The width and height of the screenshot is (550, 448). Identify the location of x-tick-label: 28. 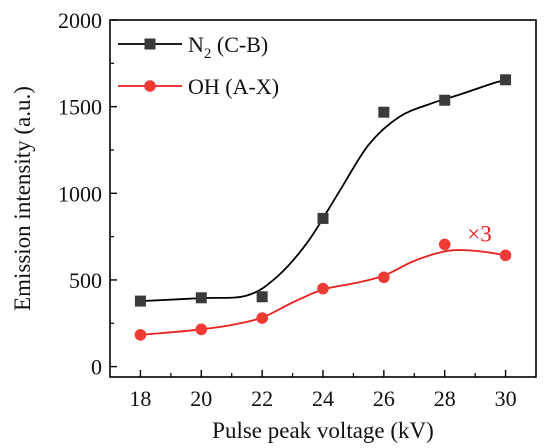
(445, 398).